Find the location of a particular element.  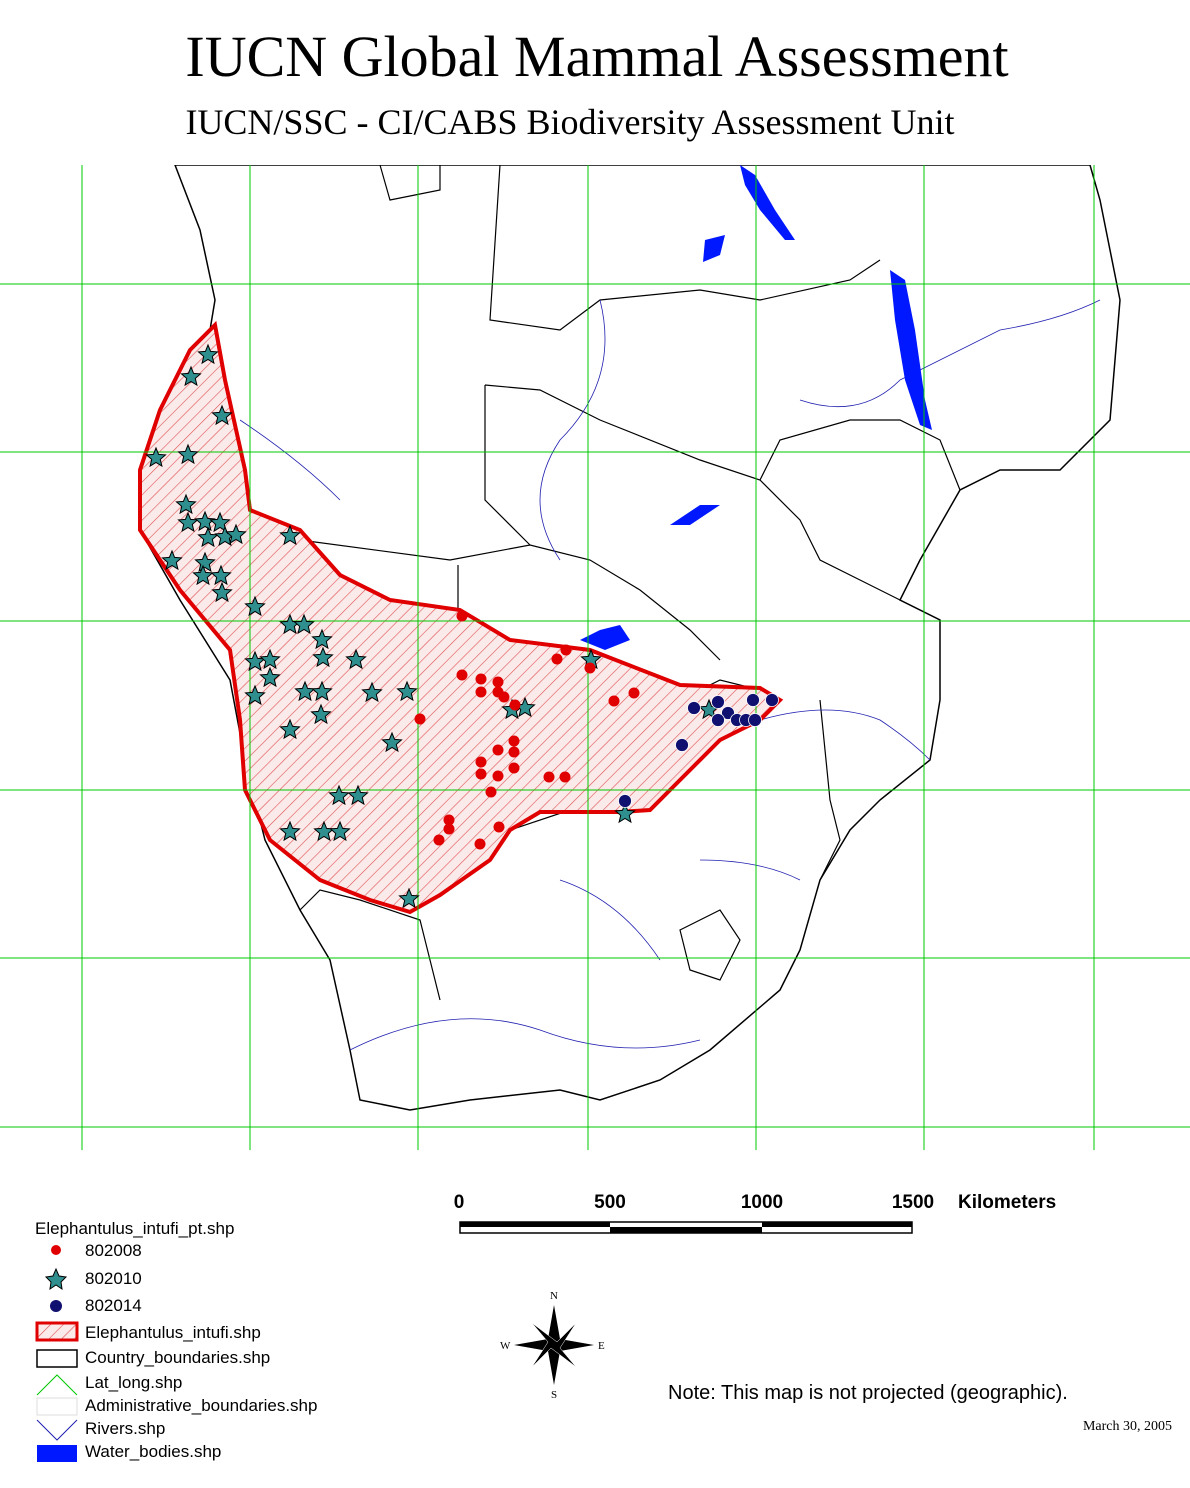

scale-bar: 0 500 1000 1500 Kilometers is located at coordinates (755, 1213).